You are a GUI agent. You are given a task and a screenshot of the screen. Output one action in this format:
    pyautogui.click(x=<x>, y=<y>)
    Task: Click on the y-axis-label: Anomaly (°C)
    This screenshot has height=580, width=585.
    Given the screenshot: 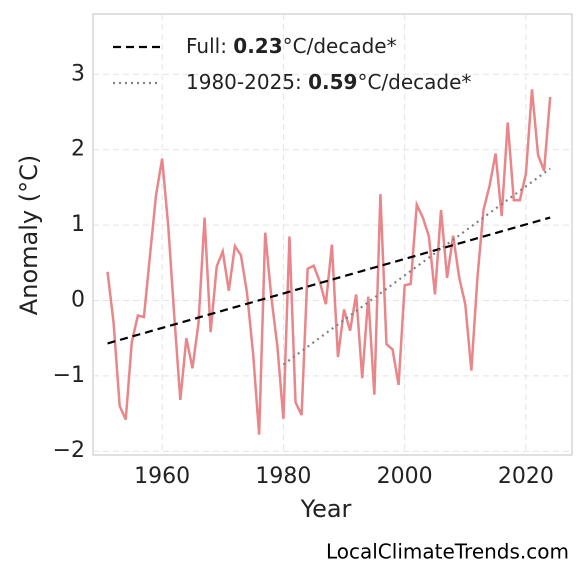 What is the action you would take?
    pyautogui.click(x=29, y=235)
    